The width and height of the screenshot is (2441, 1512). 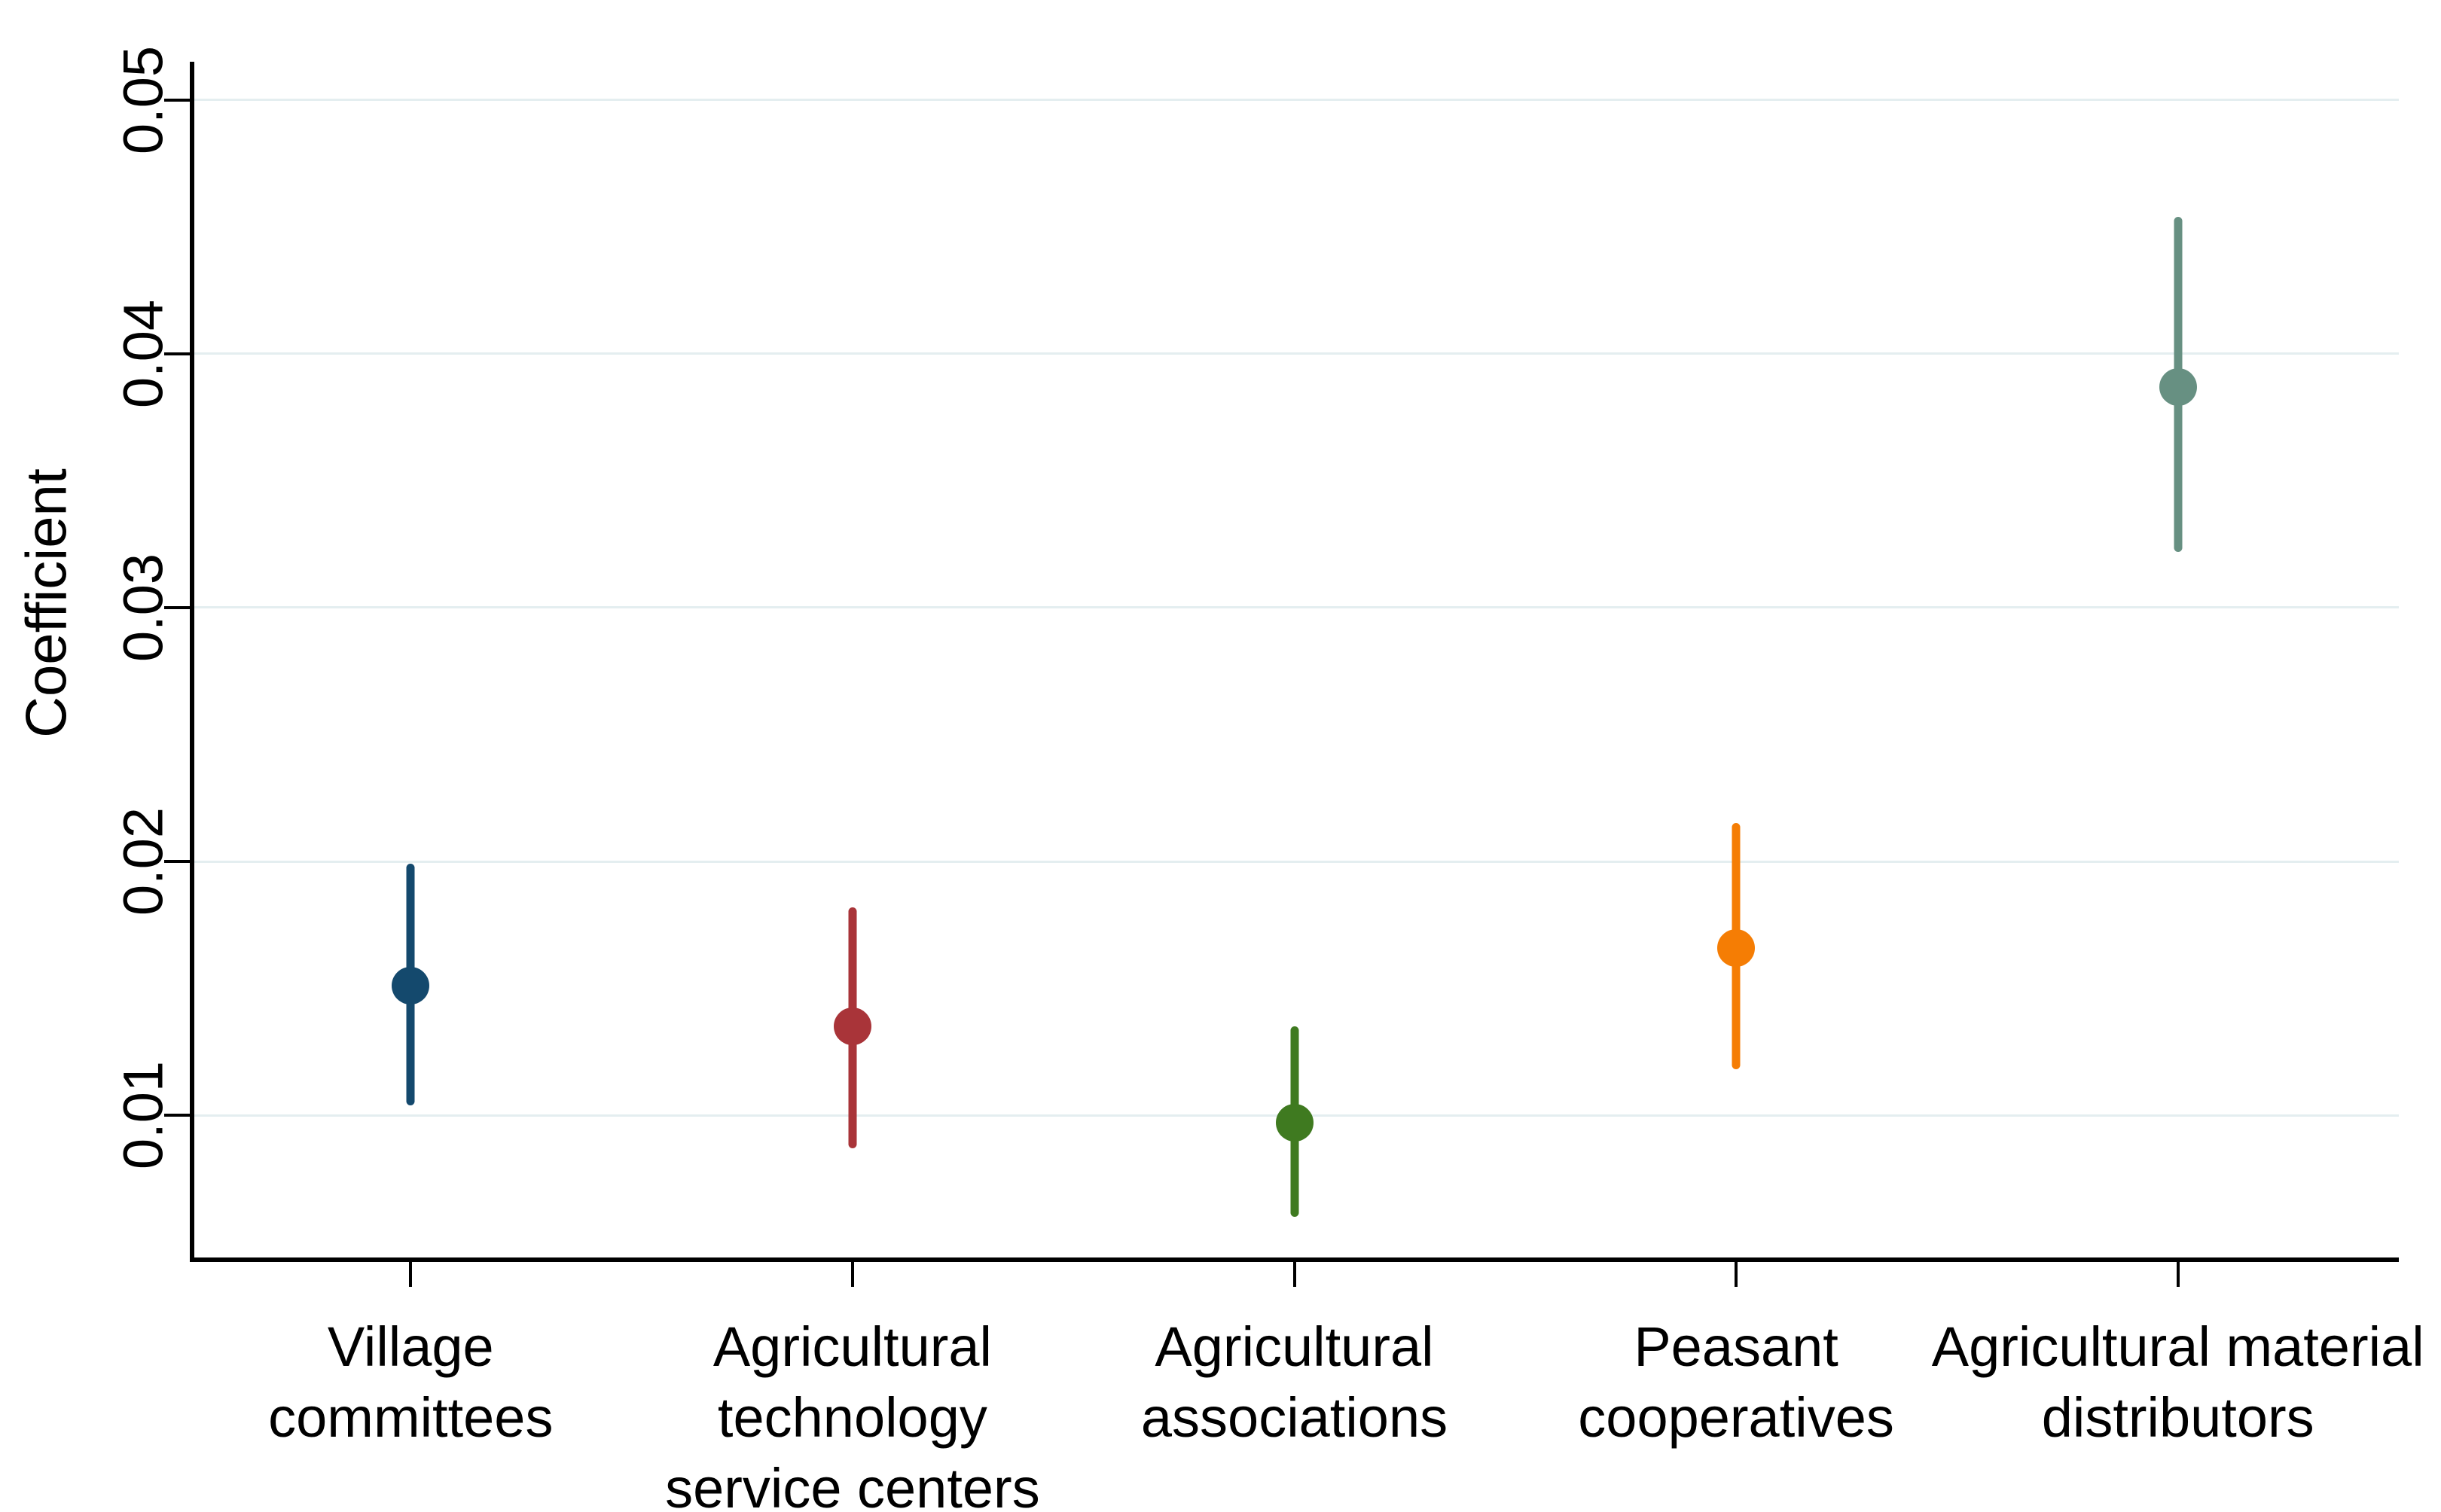 I want to click on x-category-label: Peasant cooperatives, so click(x=1736, y=1382).